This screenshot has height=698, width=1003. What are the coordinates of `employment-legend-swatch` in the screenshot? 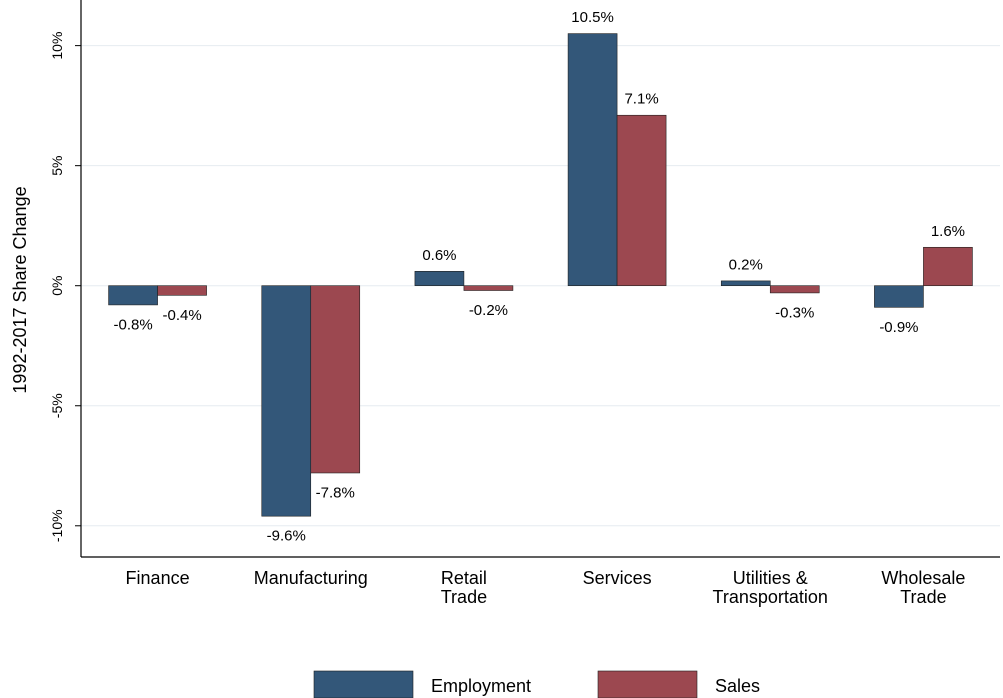 It's located at (363, 684).